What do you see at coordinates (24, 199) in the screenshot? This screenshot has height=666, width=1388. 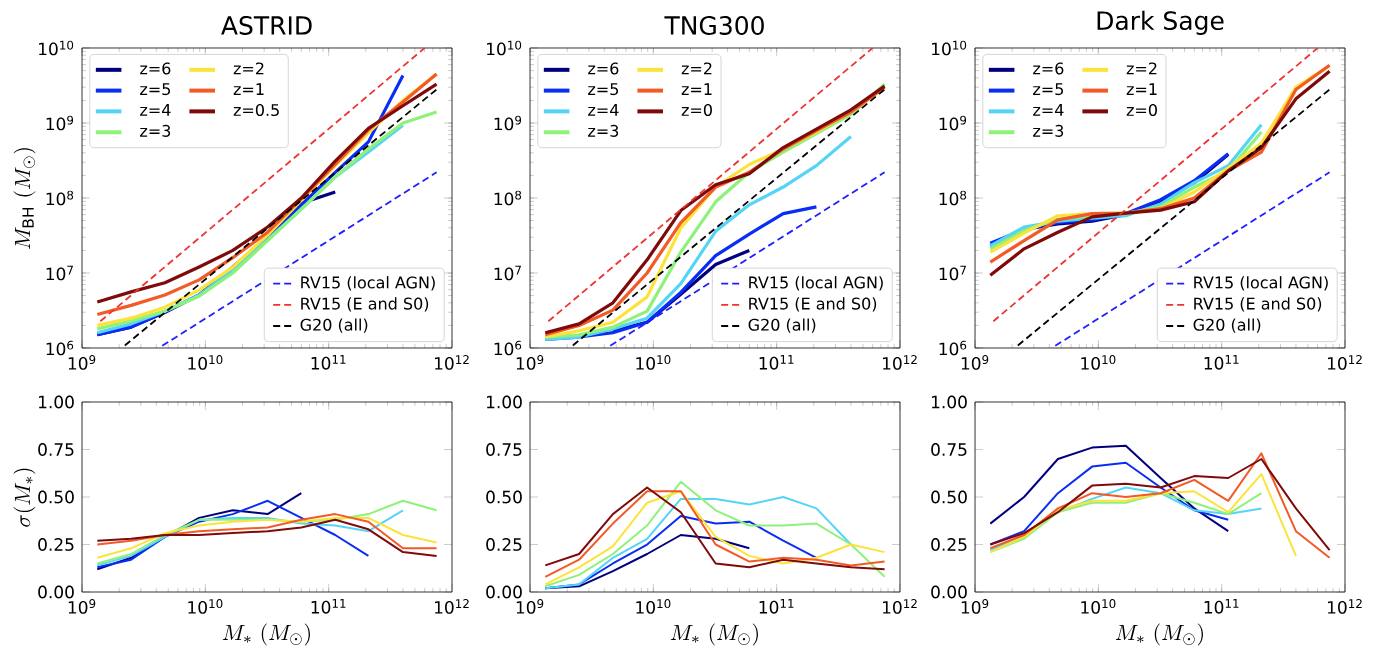 I see `y-axis-title: $M_{\mathrm{BH}}\ (M_\odot)$` at bounding box center [24, 199].